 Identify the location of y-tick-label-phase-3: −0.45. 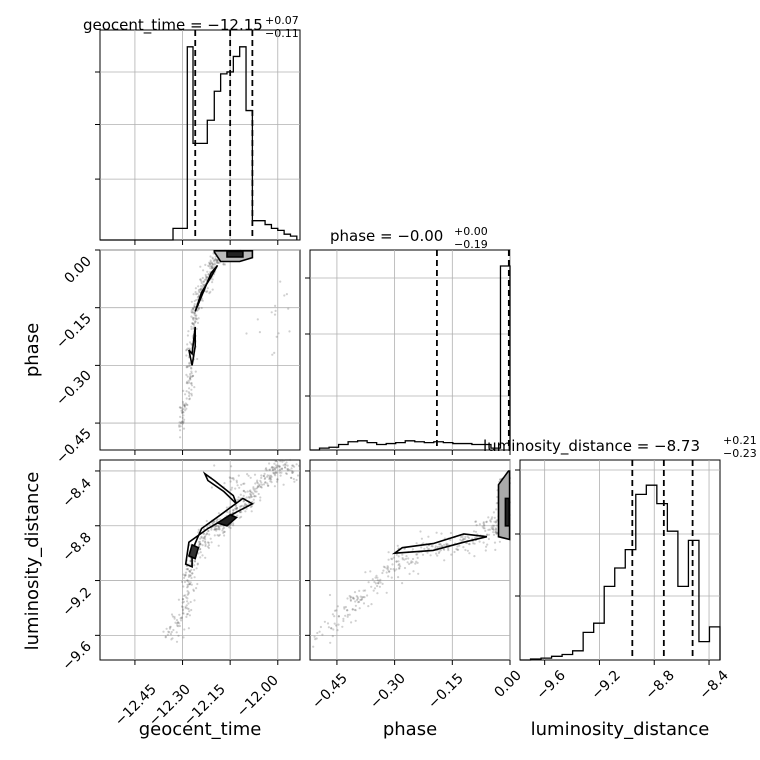
(74, 447).